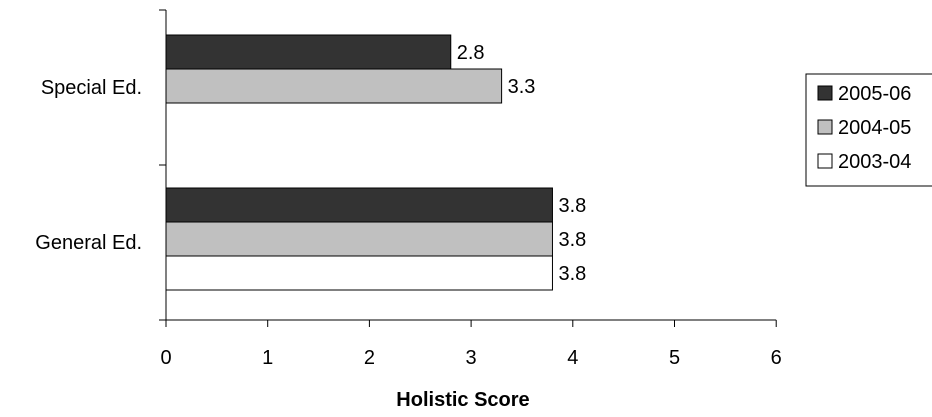  Describe the element at coordinates (522, 163) in the screenshot. I see `data-labels: 2.8 3.3 3.8 3.8 3.8` at that location.